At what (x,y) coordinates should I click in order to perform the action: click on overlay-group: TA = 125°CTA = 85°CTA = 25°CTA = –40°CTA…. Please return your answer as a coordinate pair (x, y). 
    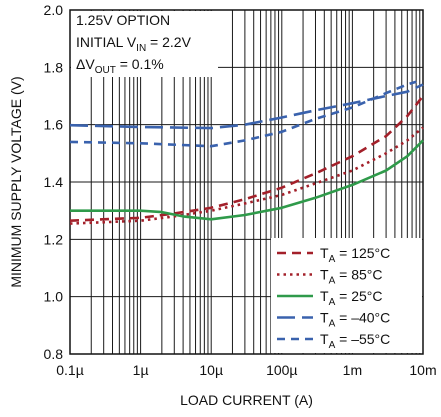
    Looking at the image, I should click on (346, 295).